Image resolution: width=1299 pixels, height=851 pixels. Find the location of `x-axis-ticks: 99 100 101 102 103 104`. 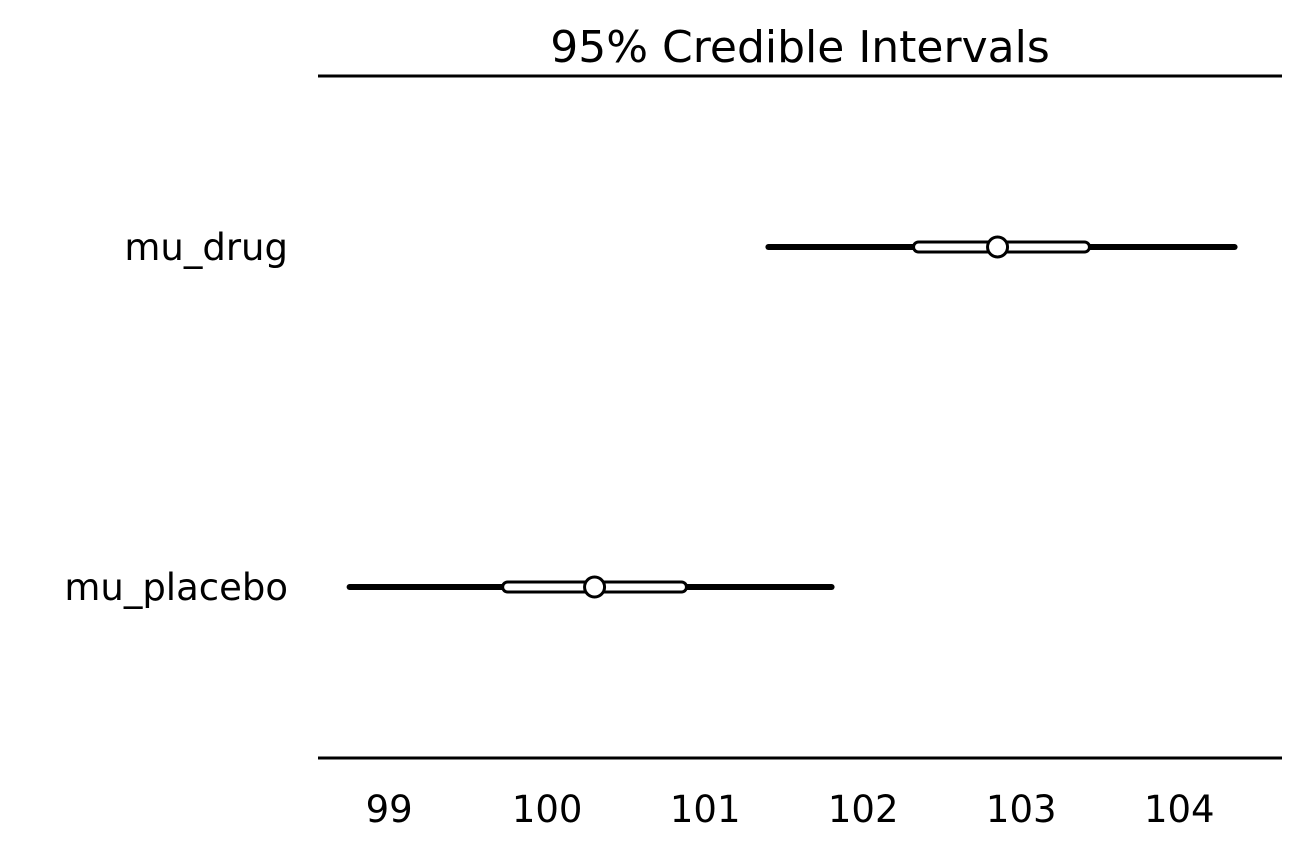

x-axis-ticks: 99 100 101 102 103 104 is located at coordinates (790, 809).